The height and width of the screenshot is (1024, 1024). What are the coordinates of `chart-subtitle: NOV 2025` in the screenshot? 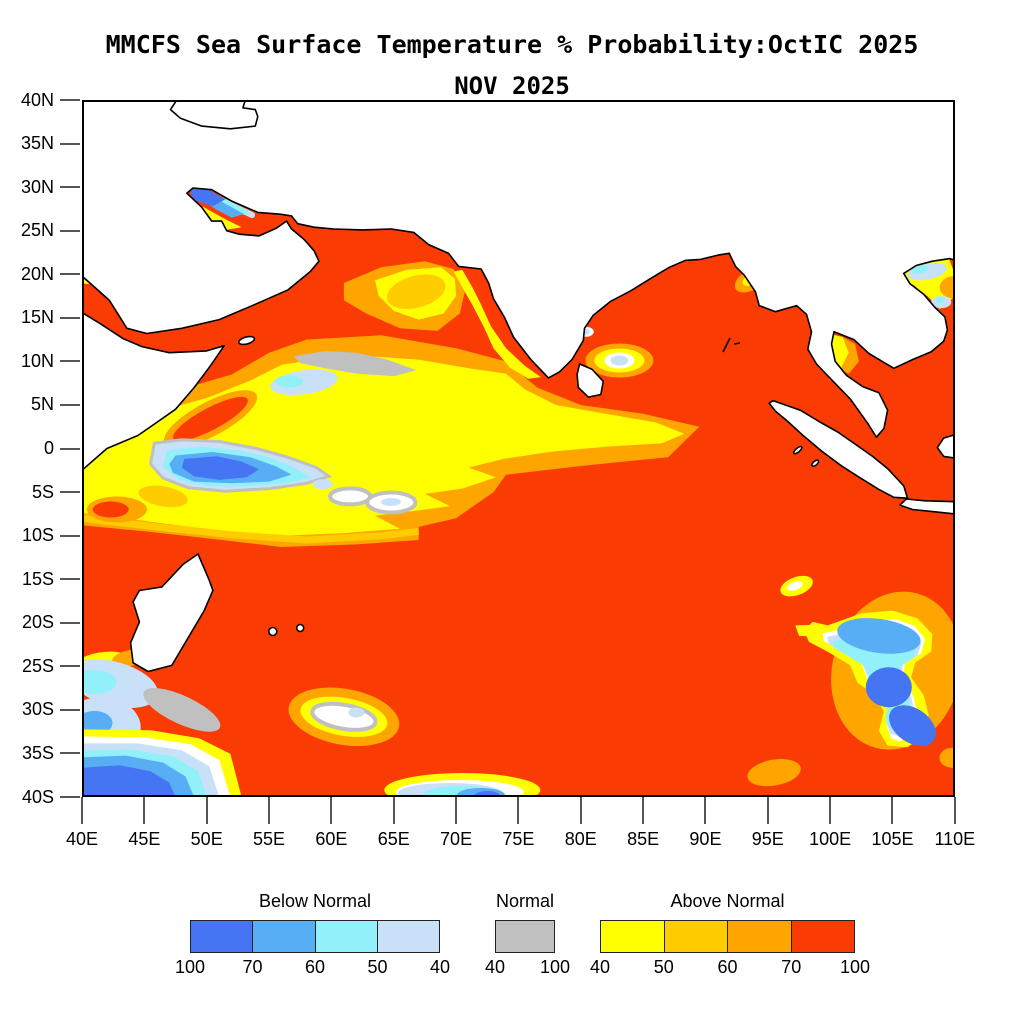 It's located at (512, 86).